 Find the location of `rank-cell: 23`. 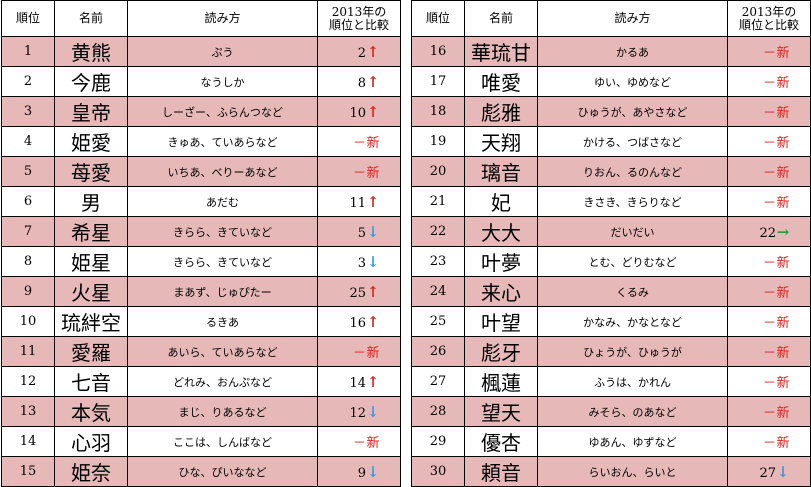

rank-cell: 23 is located at coordinates (438, 261).